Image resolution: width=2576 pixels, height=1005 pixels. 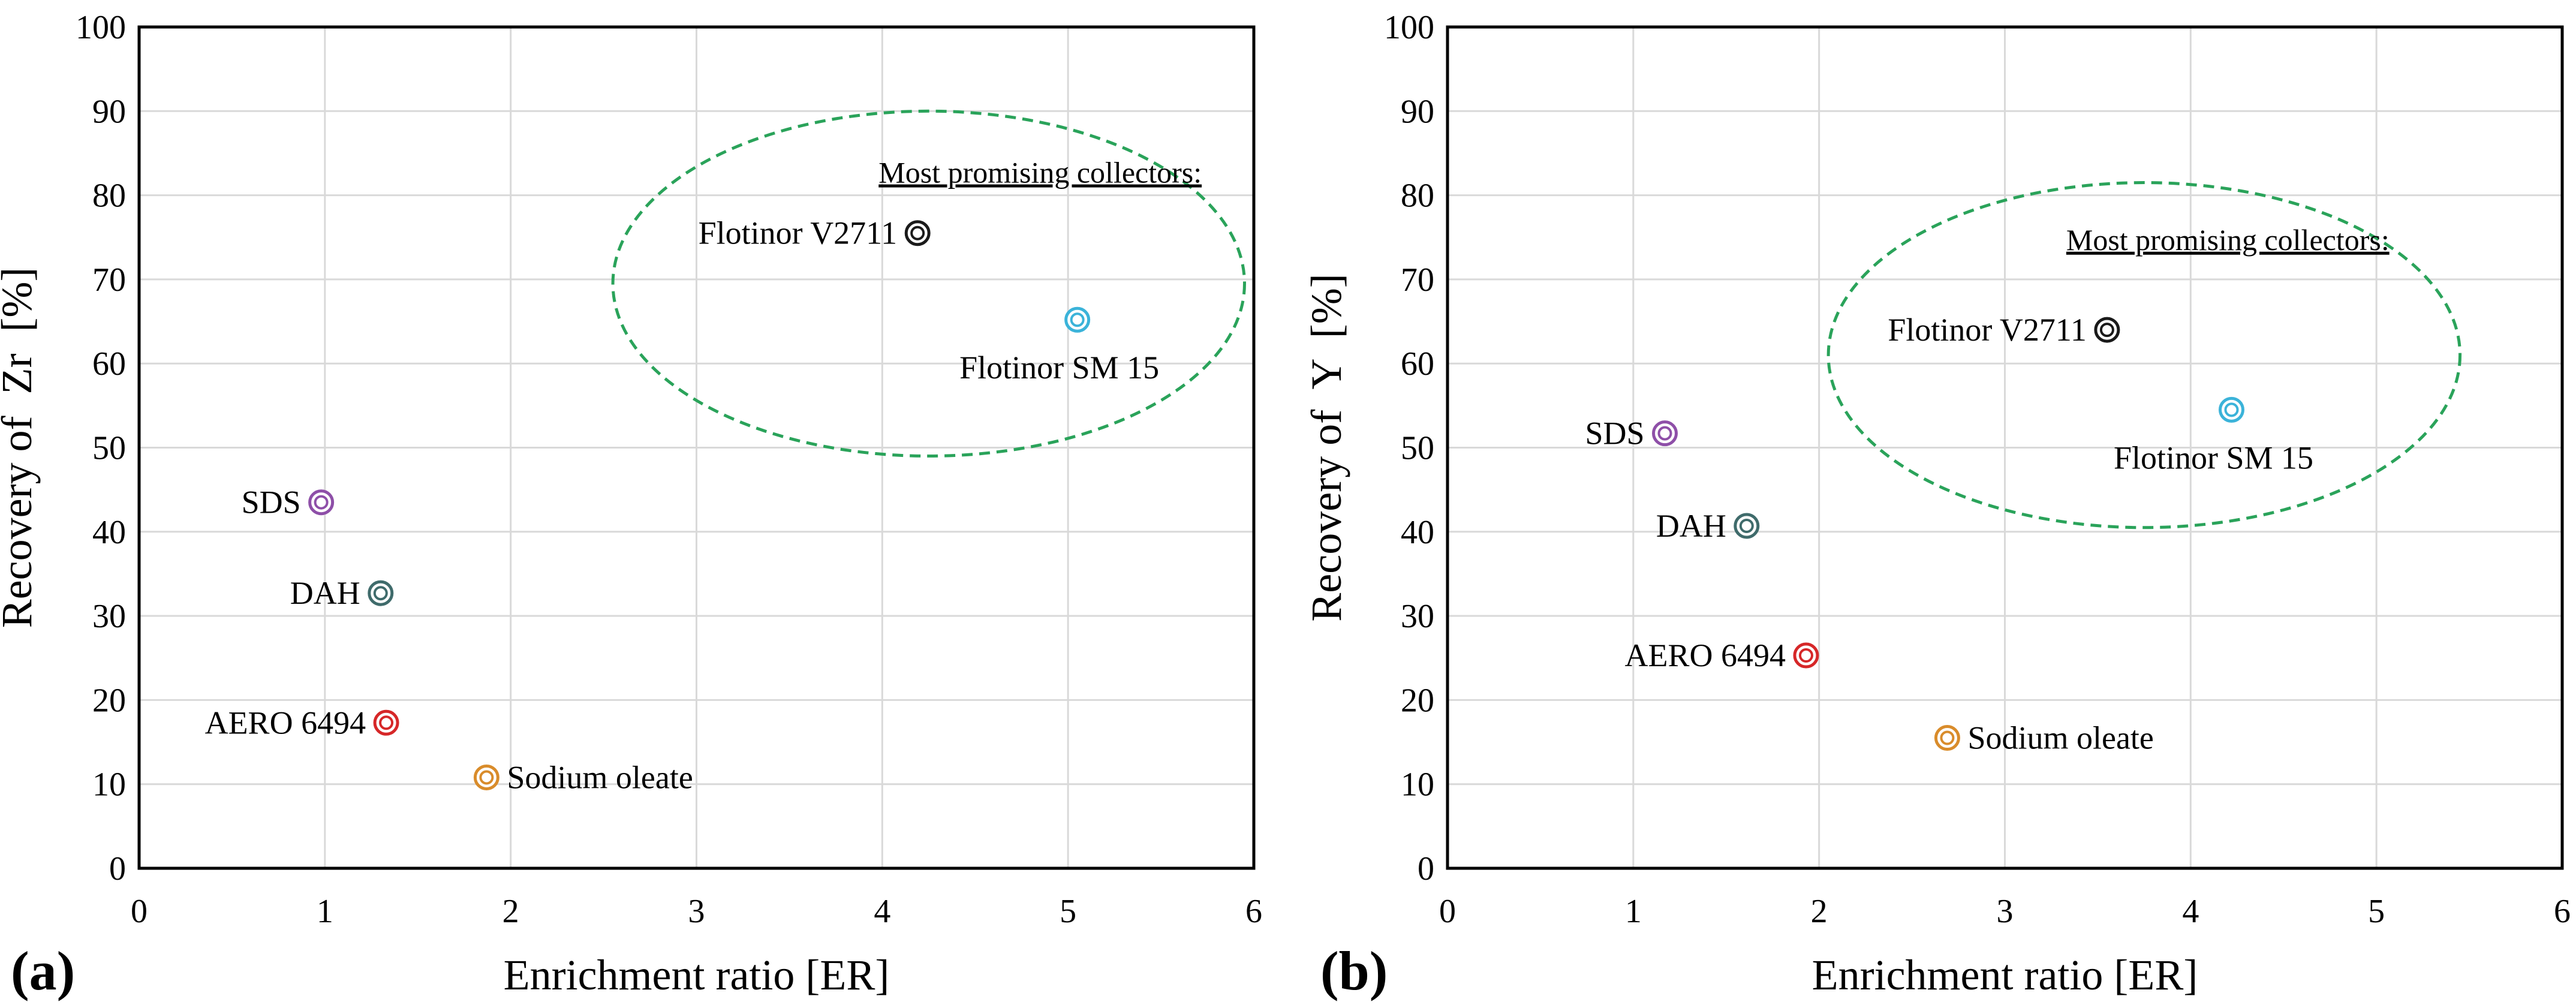 What do you see at coordinates (1326, 447) in the screenshot?
I see `y-axis-title: Recovery of Y [%]` at bounding box center [1326, 447].